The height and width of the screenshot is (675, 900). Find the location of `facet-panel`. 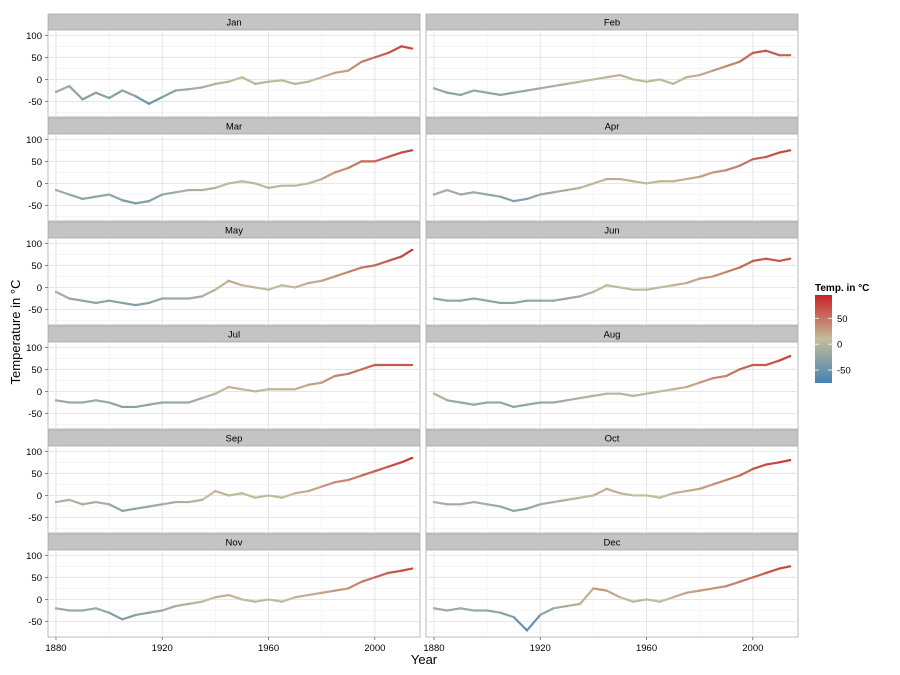

facet-panel is located at coordinates (234, 73).